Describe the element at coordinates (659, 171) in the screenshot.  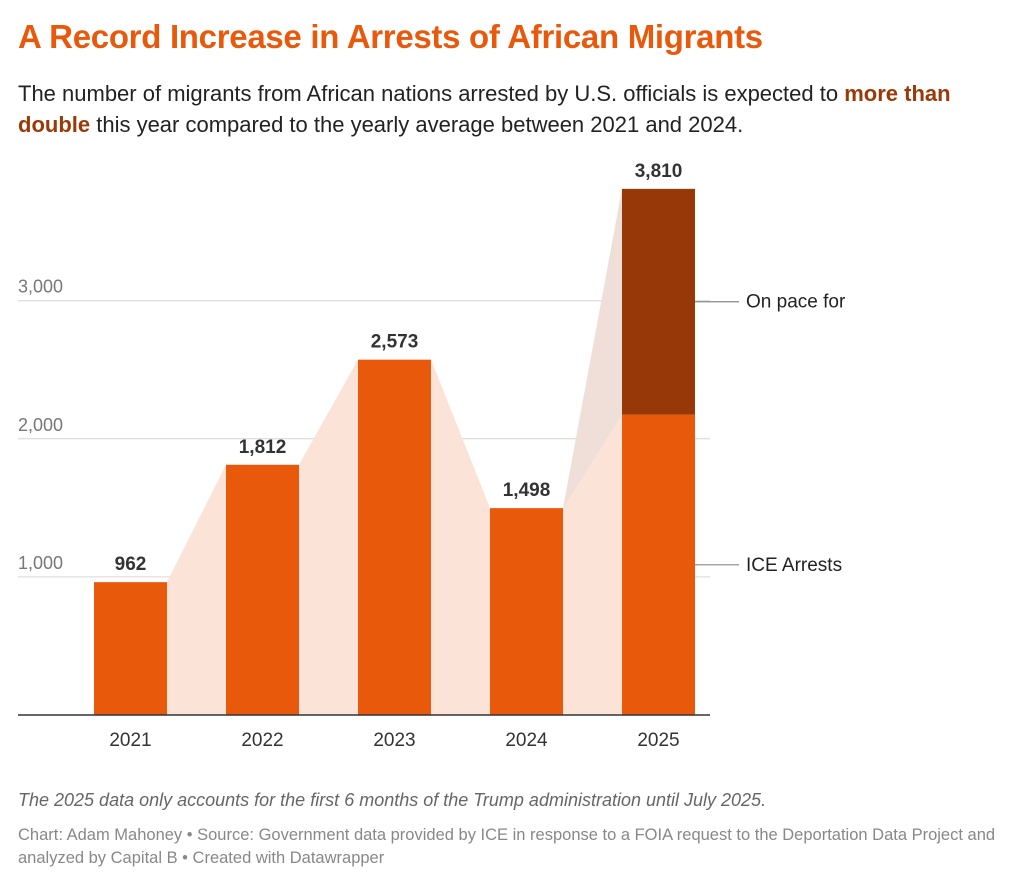
I see `data-label: 3,810` at that location.